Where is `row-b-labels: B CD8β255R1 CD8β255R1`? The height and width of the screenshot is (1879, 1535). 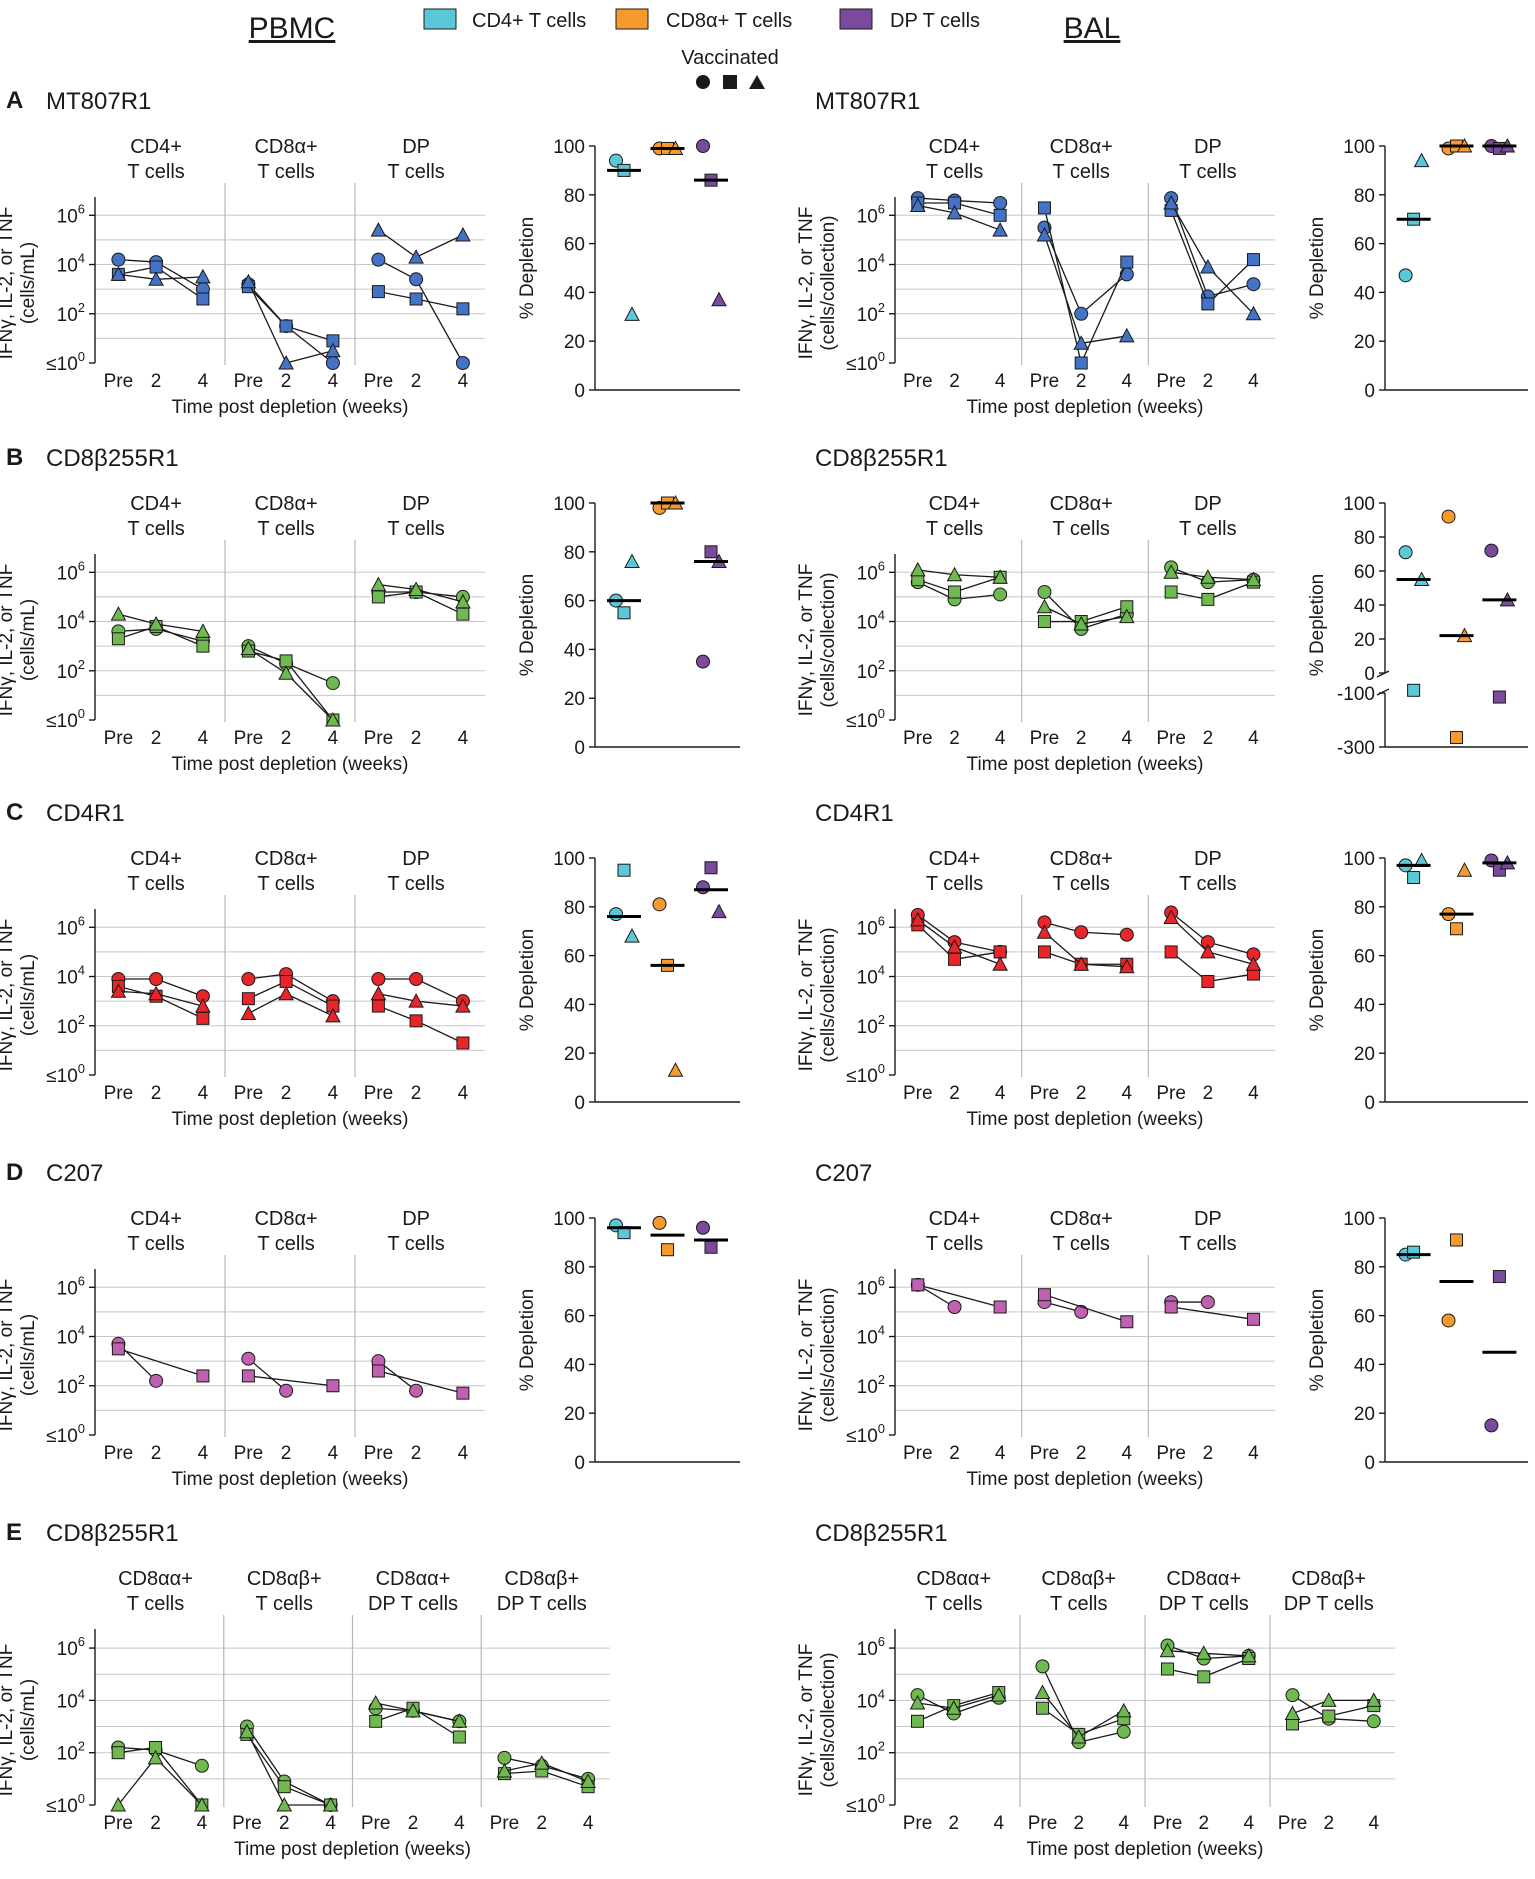 row-b-labels: B CD8β255R1 CD8β255R1 is located at coordinates (477, 458).